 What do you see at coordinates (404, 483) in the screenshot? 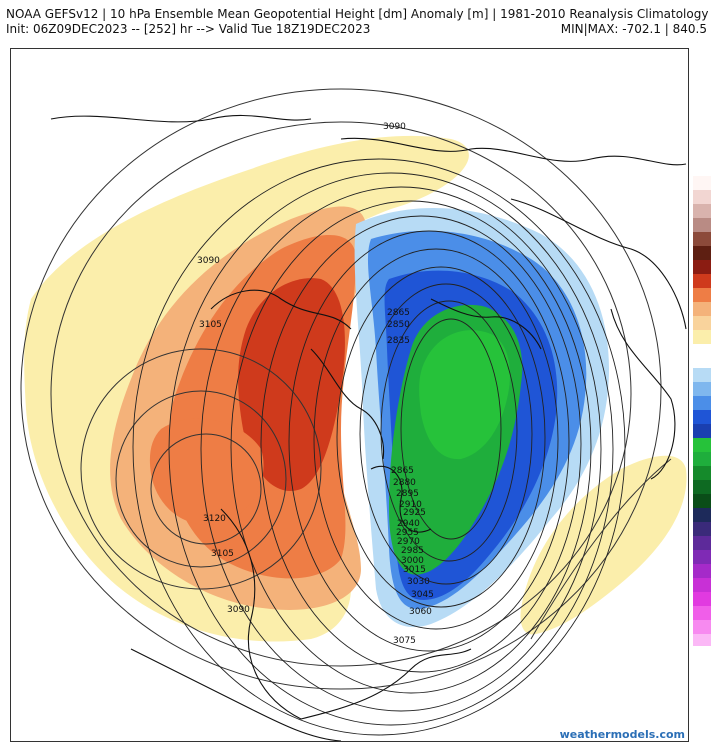
I see `label-2880: 2880` at bounding box center [404, 483].